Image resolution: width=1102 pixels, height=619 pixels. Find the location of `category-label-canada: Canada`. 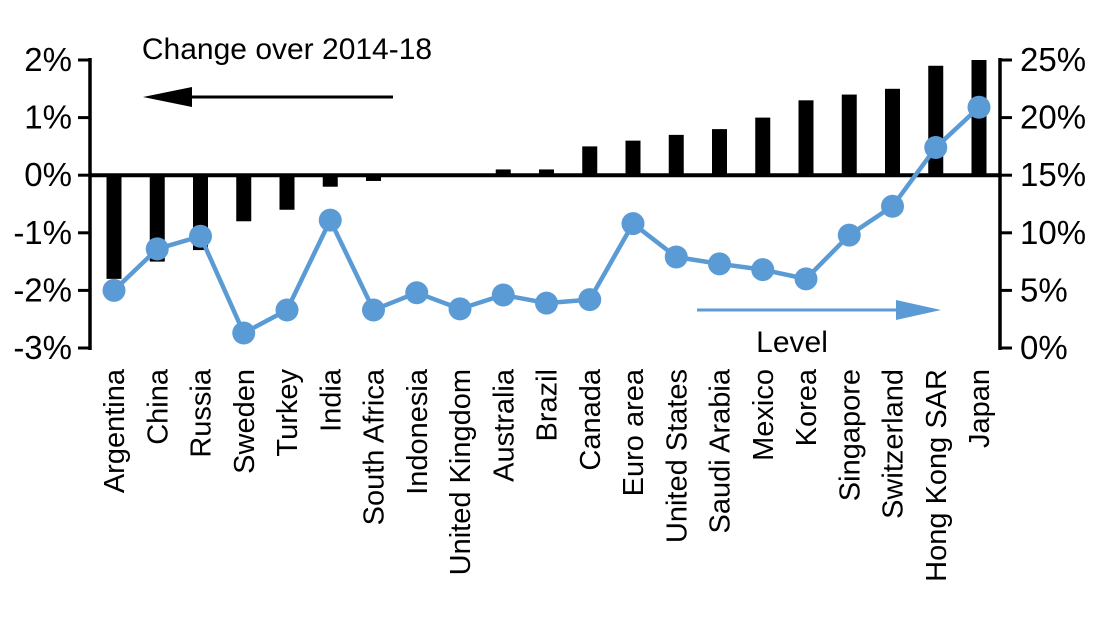

category-label-canada: Canada is located at coordinates (591, 419).